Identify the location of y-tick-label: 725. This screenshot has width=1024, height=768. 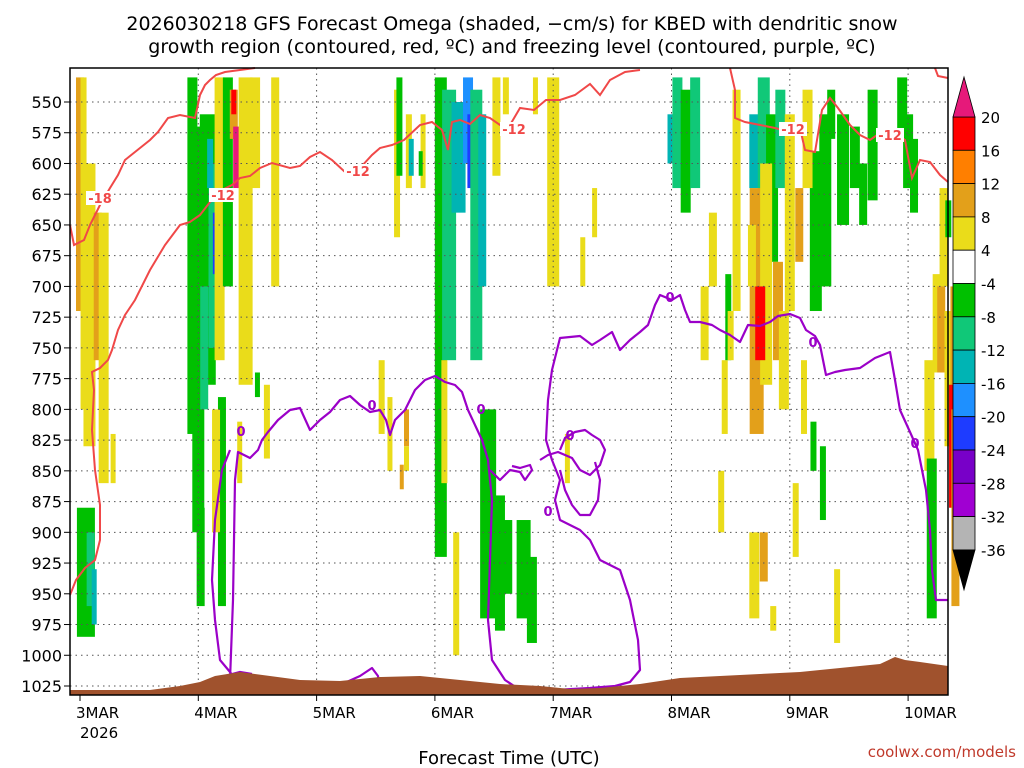
(46, 317).